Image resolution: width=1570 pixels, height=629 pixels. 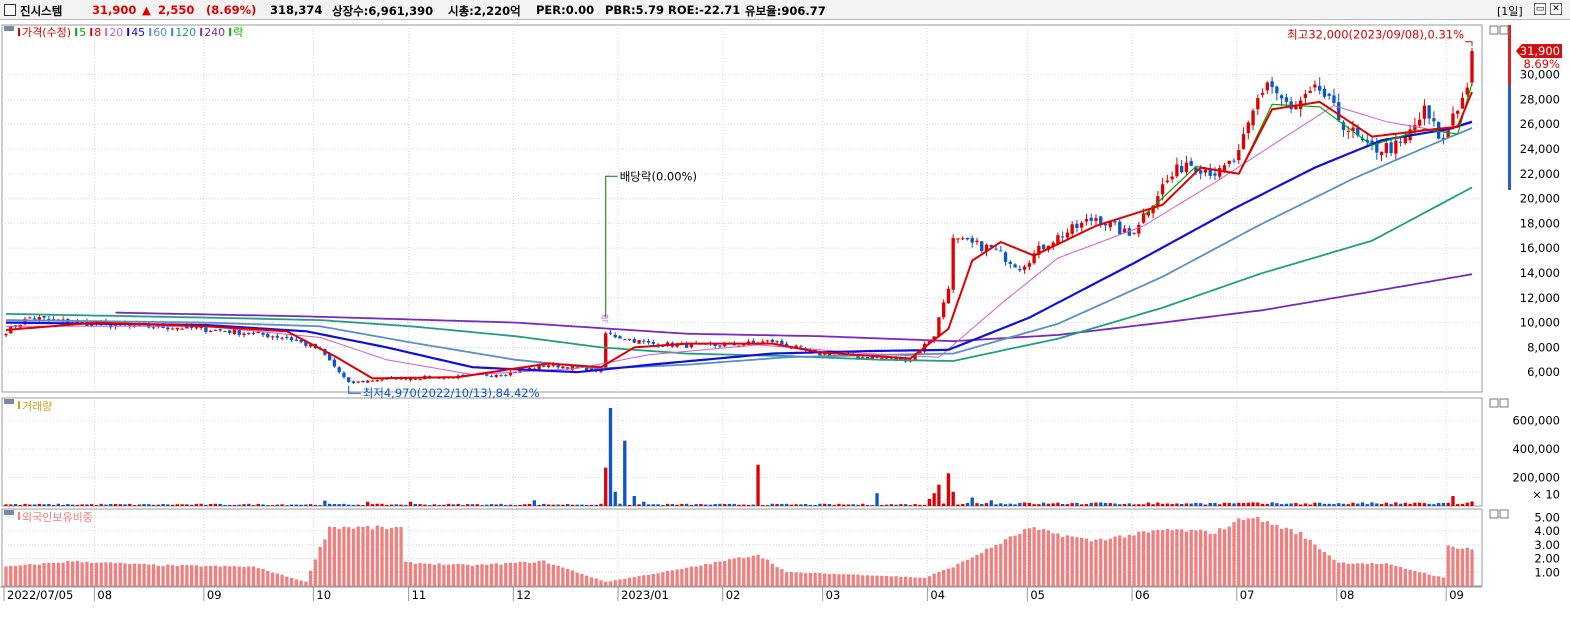 What do you see at coordinates (1556, 9) in the screenshot?
I see `close-icon: ✕` at bounding box center [1556, 9].